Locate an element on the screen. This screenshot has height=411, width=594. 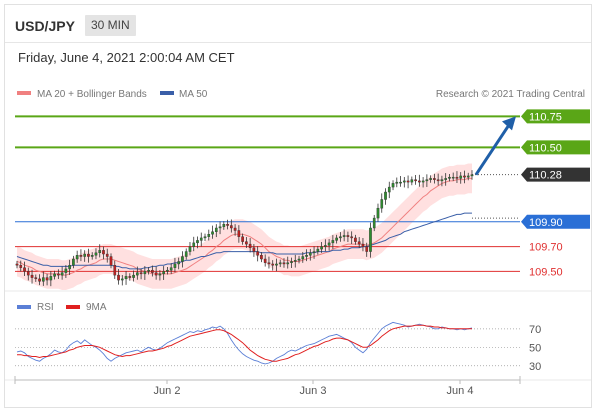
rsi-tick-label: 50 is located at coordinates (535, 348).